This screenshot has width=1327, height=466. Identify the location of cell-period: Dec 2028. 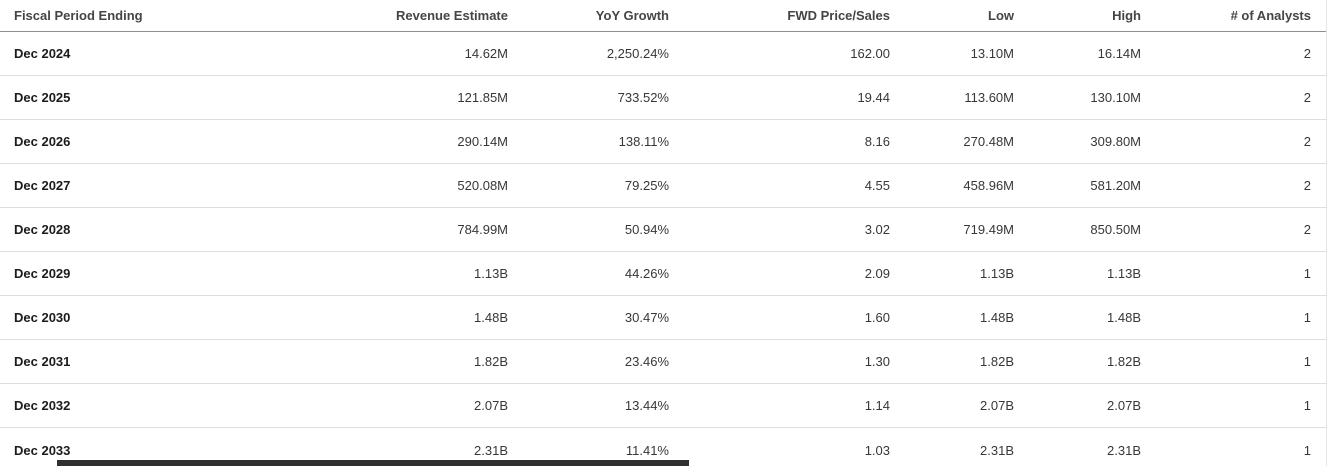
(42, 229).